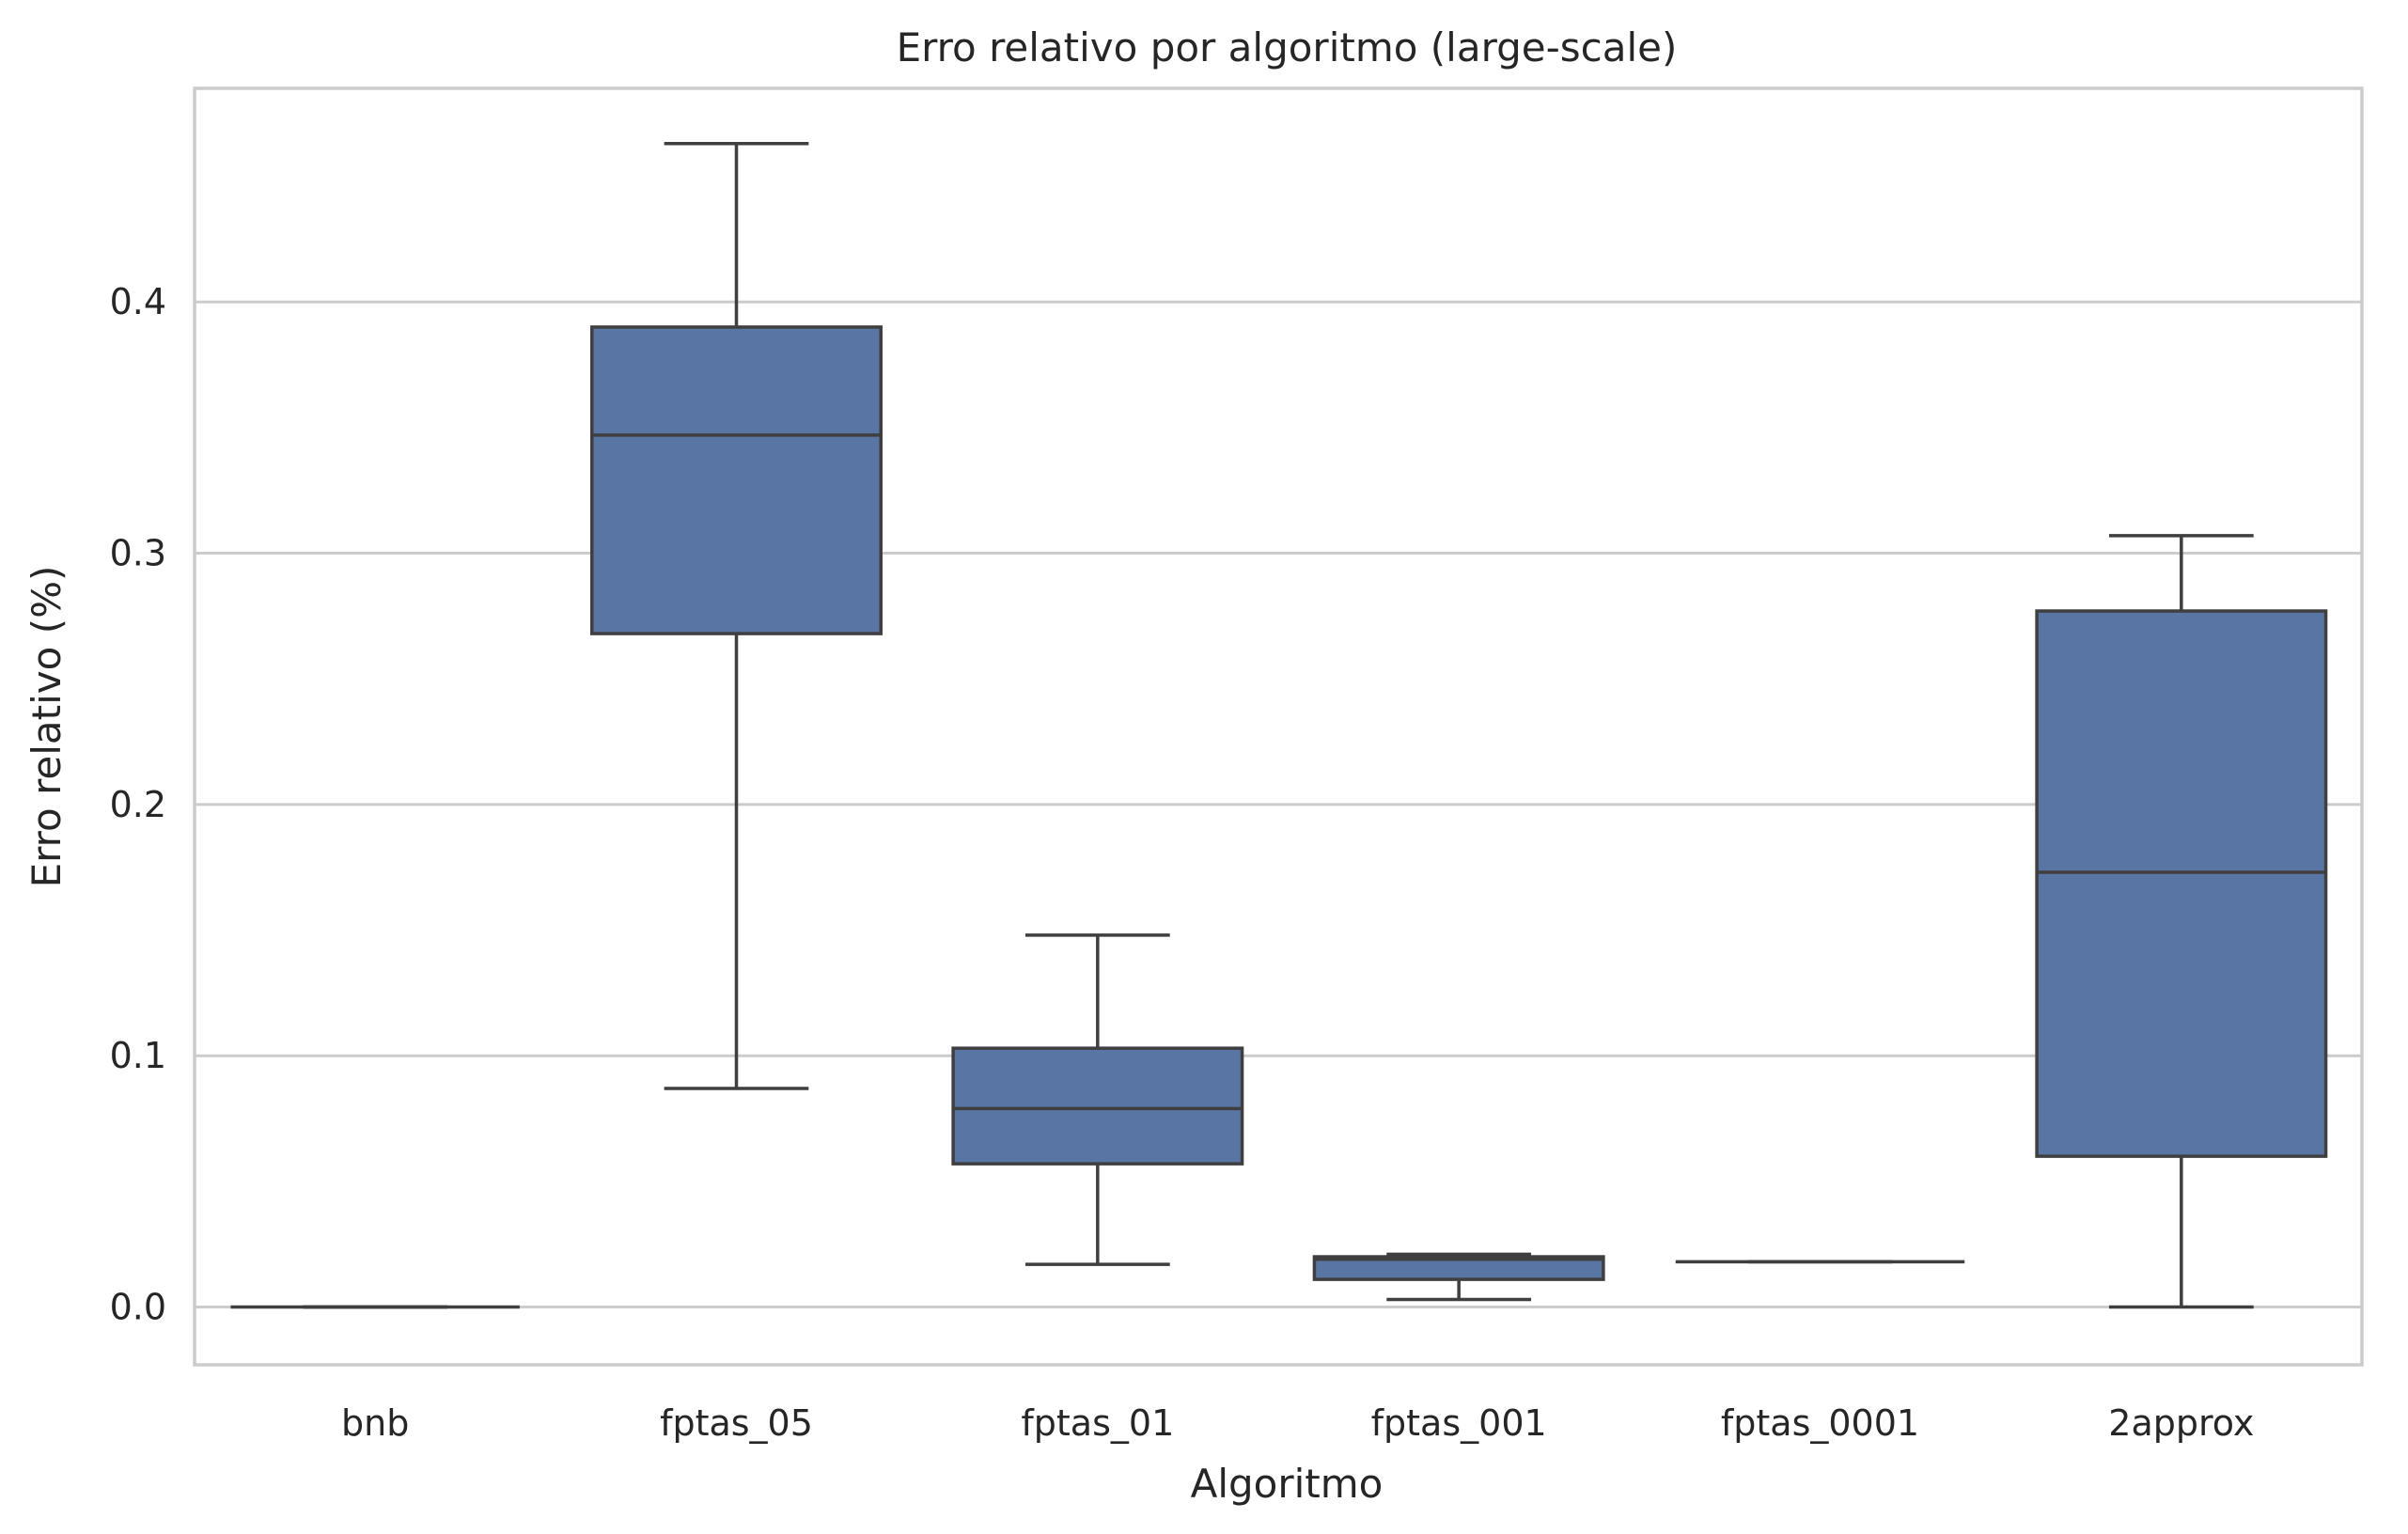 This screenshot has width=2408, height=1534. What do you see at coordinates (1820, 1423) in the screenshot?
I see `x-tick-label: fptas_0001` at bounding box center [1820, 1423].